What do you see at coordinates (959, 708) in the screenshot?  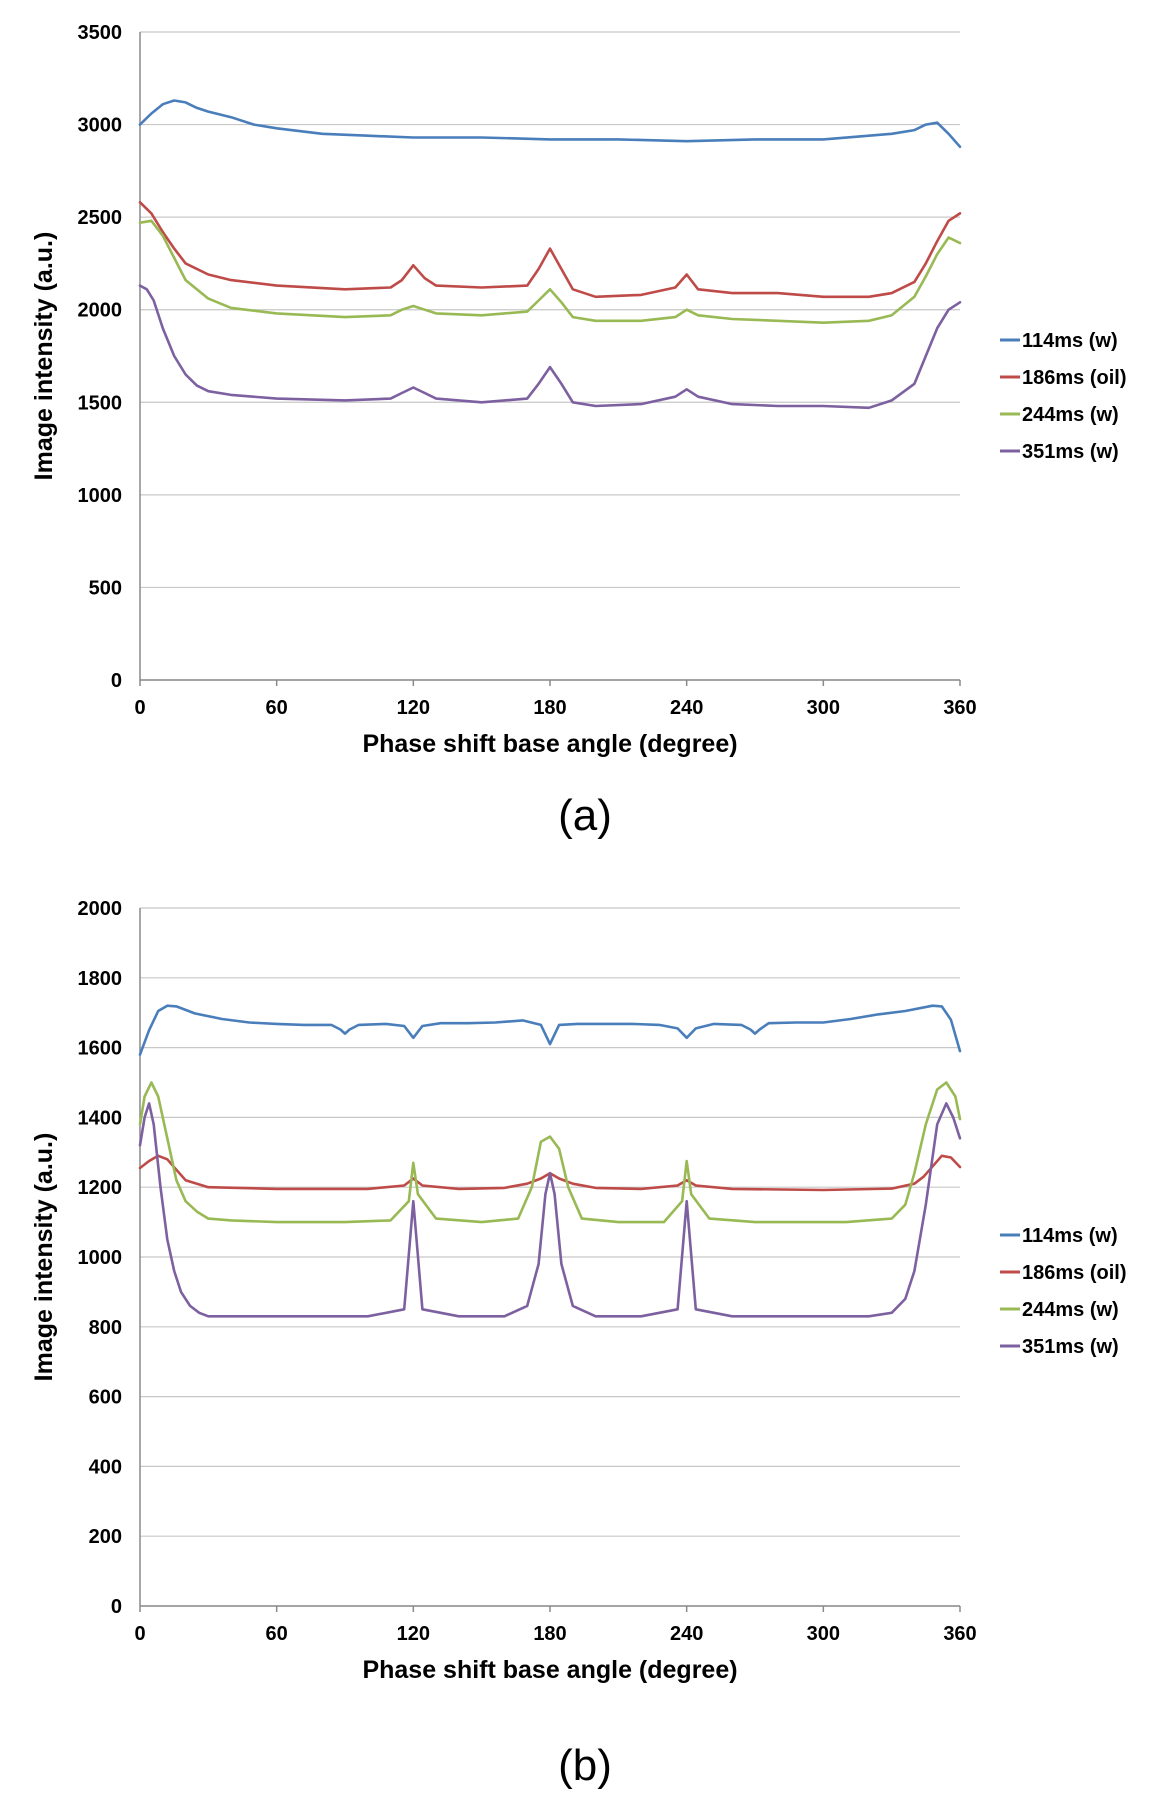 I see `chart-a-xtick-label: 360` at bounding box center [959, 708].